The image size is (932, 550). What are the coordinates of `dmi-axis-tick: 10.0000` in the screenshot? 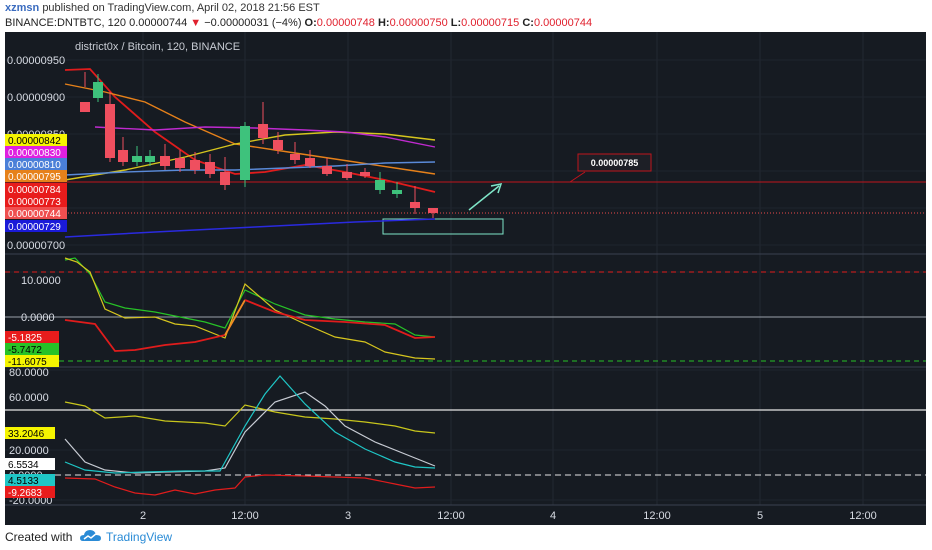 It's located at (41, 281).